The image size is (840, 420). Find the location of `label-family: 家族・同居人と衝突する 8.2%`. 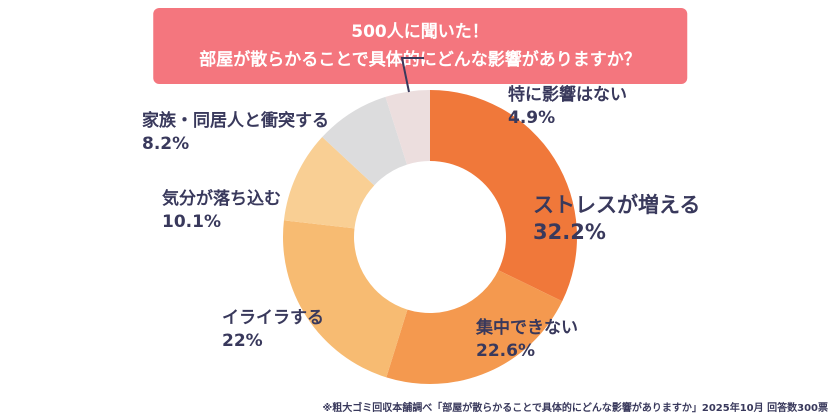

label-family: 家族・同居人と衝突する 8.2% is located at coordinates (235, 133).